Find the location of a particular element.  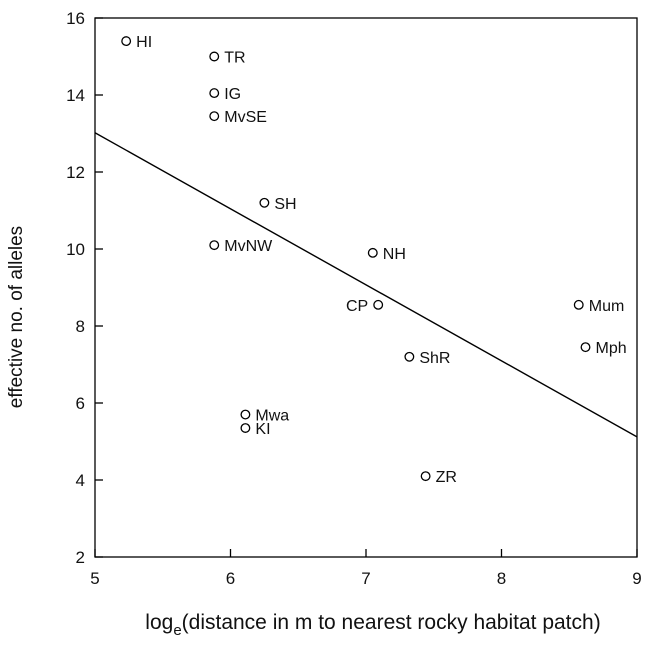

point-label: IG is located at coordinates (232, 94).